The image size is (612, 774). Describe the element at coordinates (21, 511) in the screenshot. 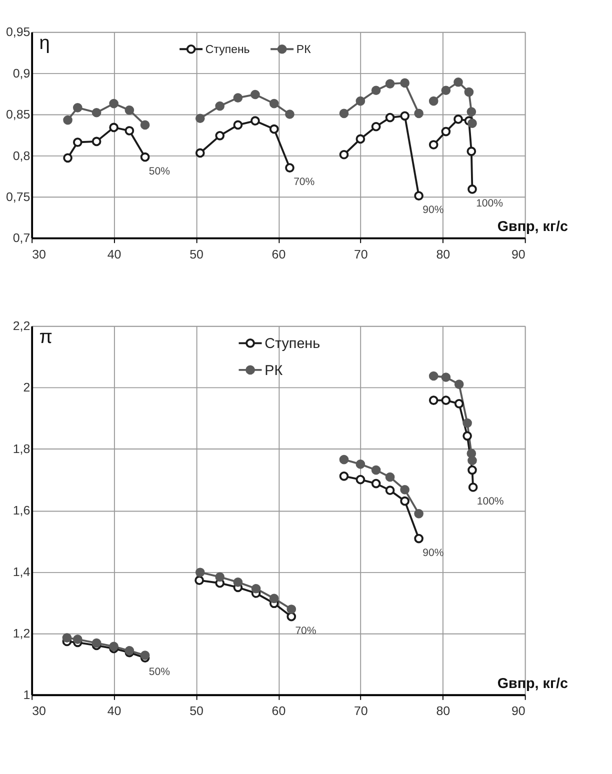

I see `y-tick-label: 1,6` at that location.